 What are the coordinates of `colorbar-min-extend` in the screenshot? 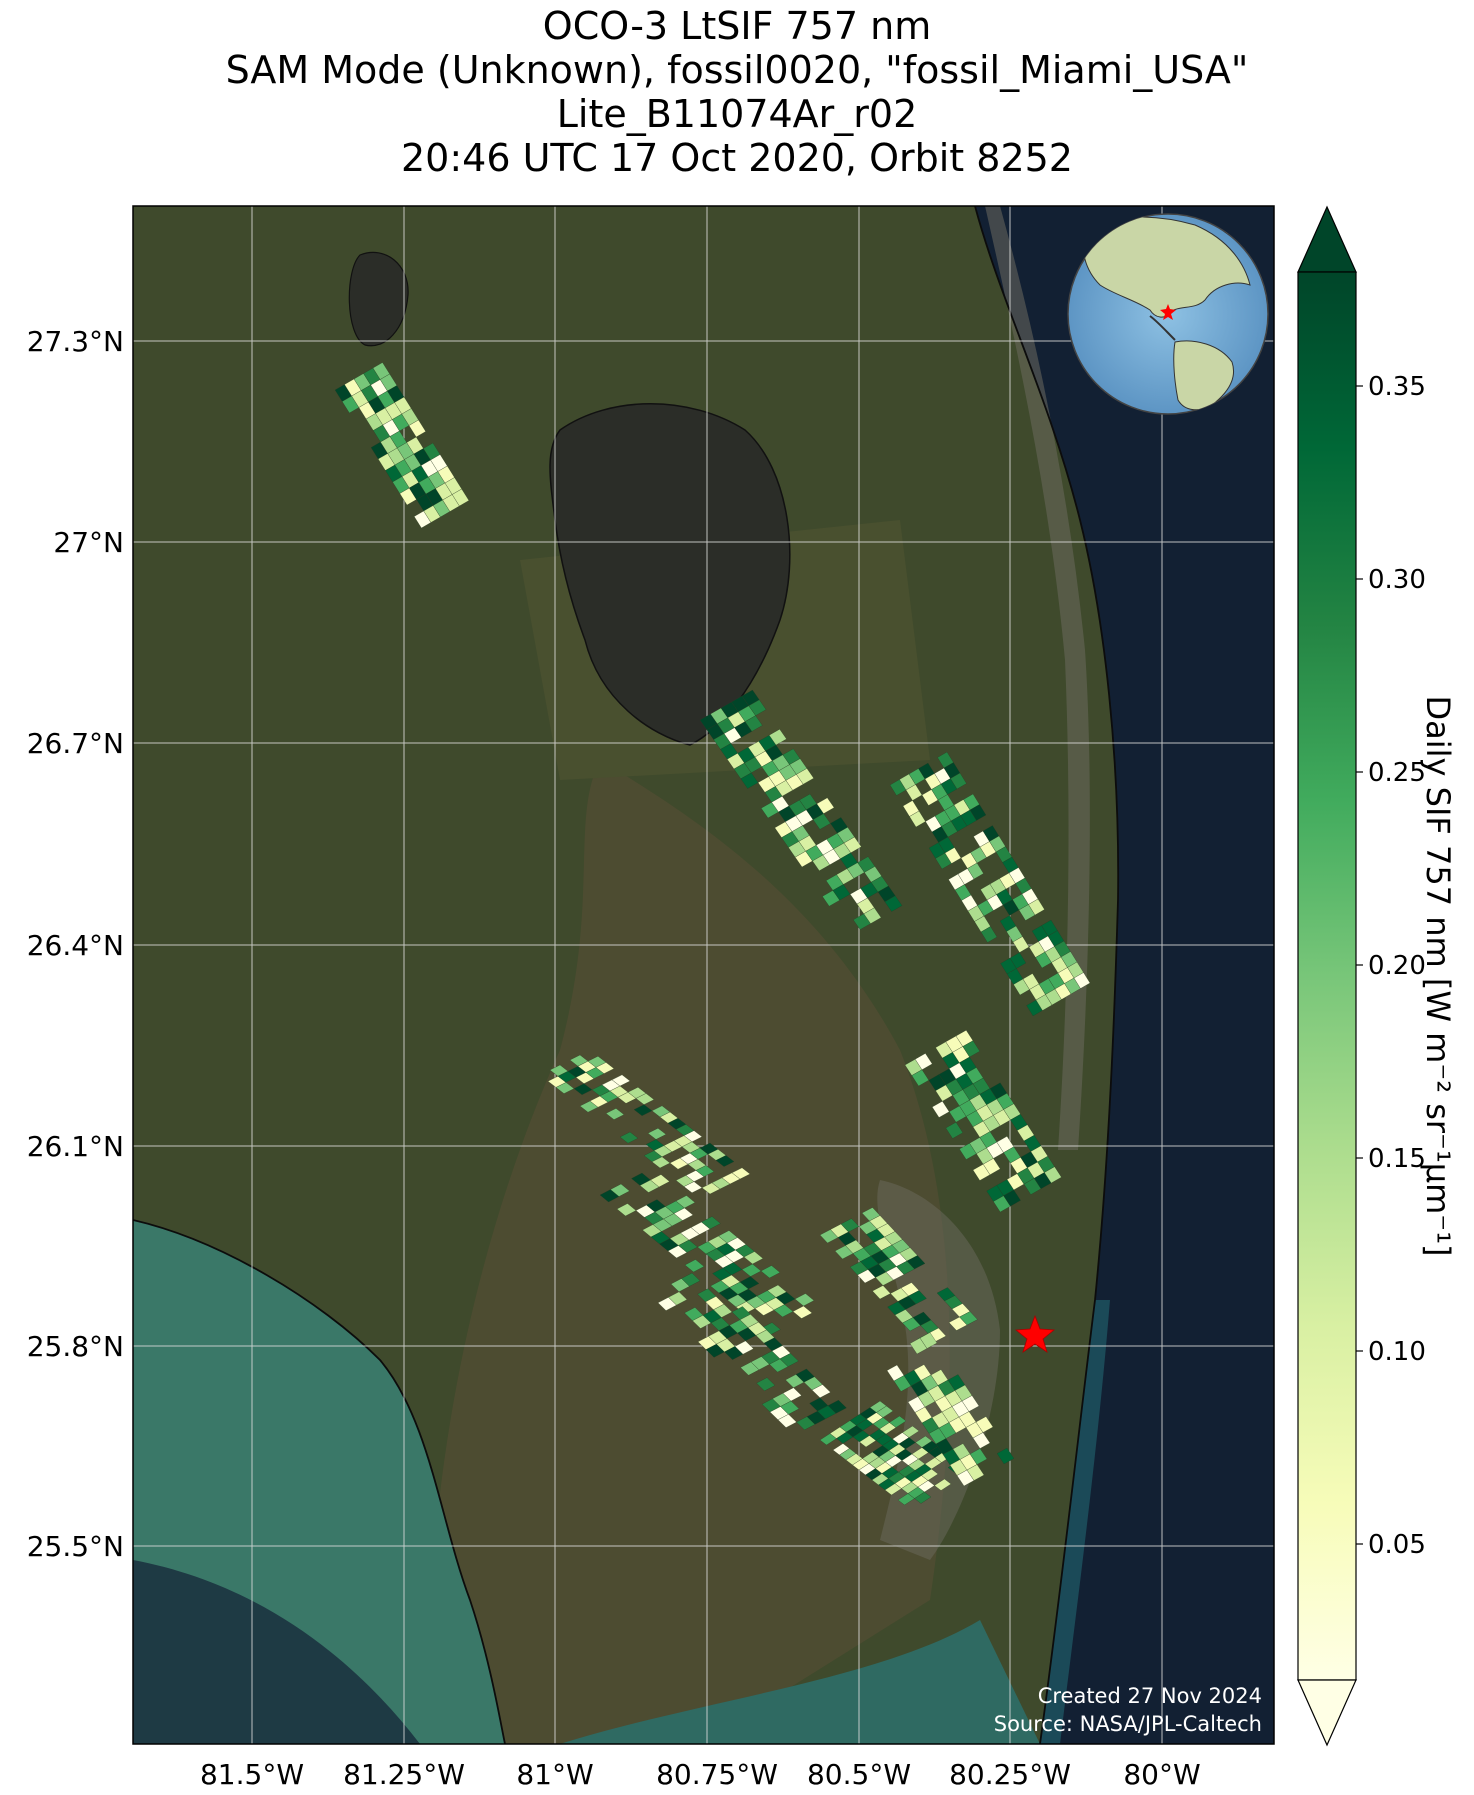 It's located at (1327, 1713).